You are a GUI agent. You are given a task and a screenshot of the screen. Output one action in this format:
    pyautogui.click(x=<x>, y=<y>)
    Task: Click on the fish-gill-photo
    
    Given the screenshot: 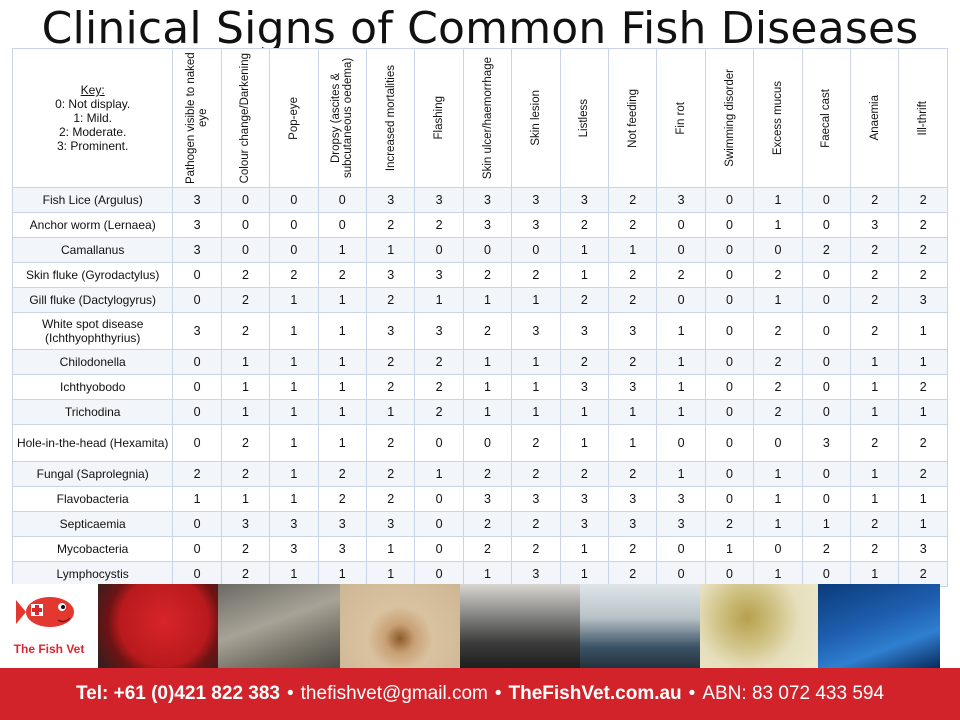 What is the action you would take?
    pyautogui.click(x=520, y=626)
    